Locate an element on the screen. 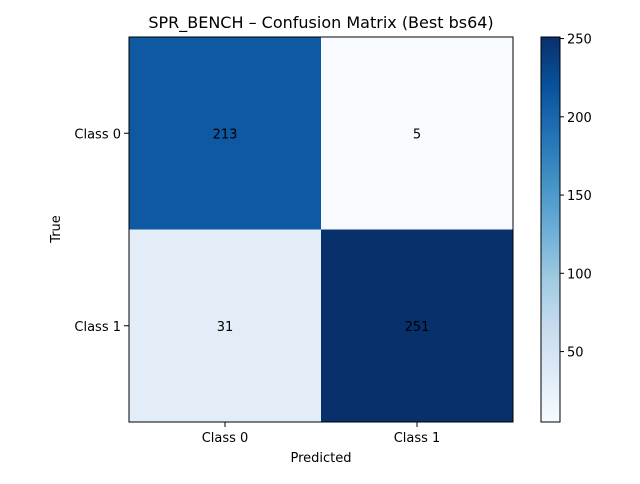 The image size is (640, 484). cell-value-label: 31 is located at coordinates (225, 327).